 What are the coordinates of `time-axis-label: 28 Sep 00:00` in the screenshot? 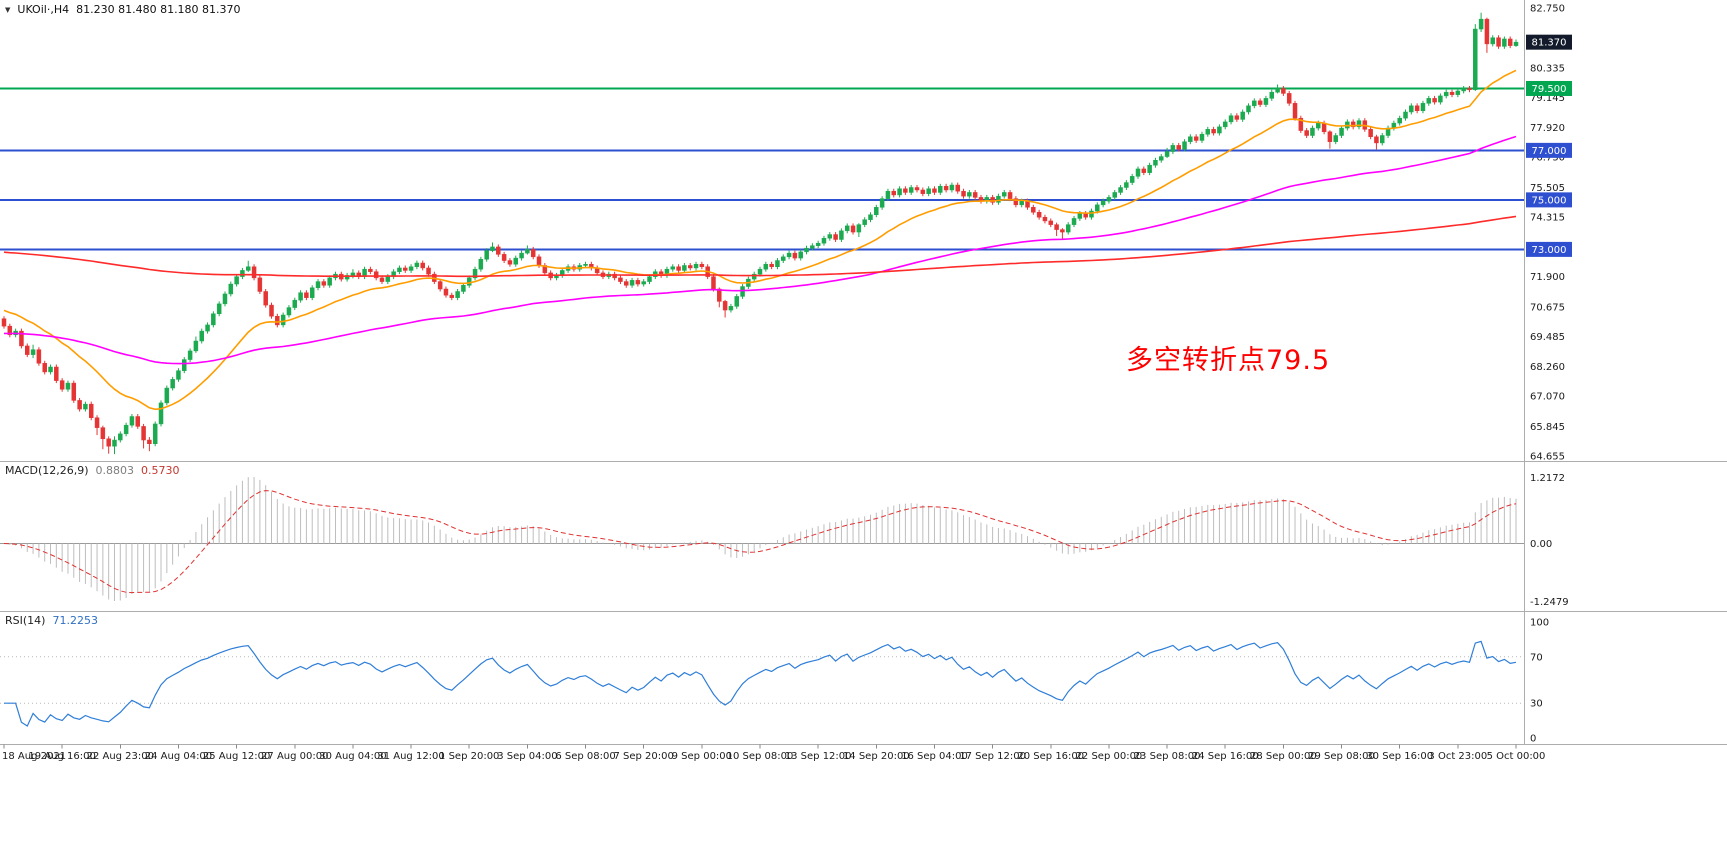 It's located at (1283, 756).